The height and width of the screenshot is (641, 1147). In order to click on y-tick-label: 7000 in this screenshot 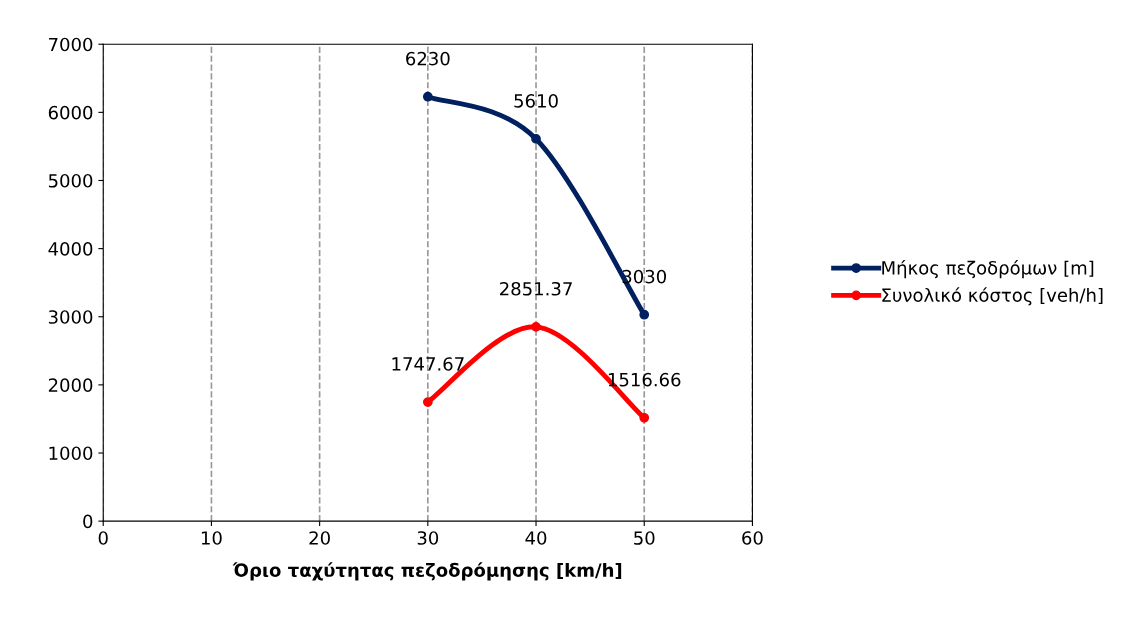, I will do `click(71, 44)`.